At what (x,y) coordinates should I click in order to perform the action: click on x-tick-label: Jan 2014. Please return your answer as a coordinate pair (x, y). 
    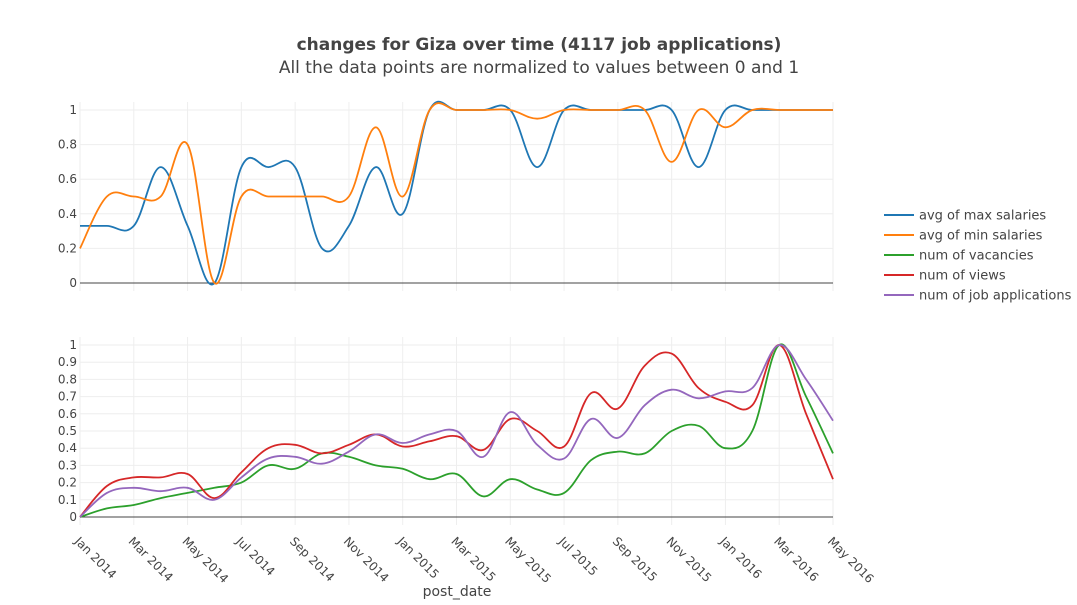
    Looking at the image, I should click on (95, 558).